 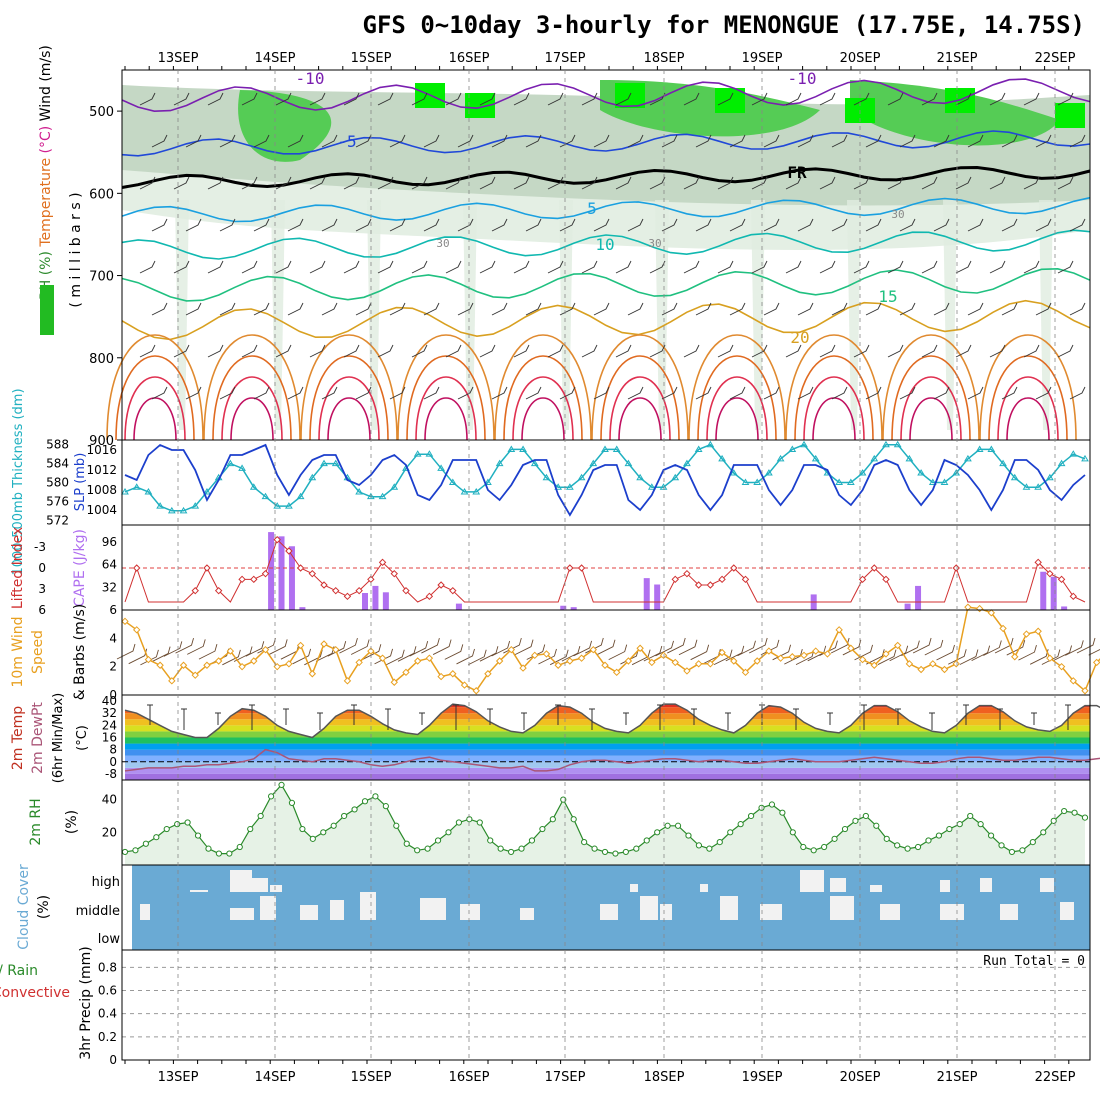 I want to click on section-ylabel-sub: ( m i l l i b a r s ), so click(x=76, y=249).